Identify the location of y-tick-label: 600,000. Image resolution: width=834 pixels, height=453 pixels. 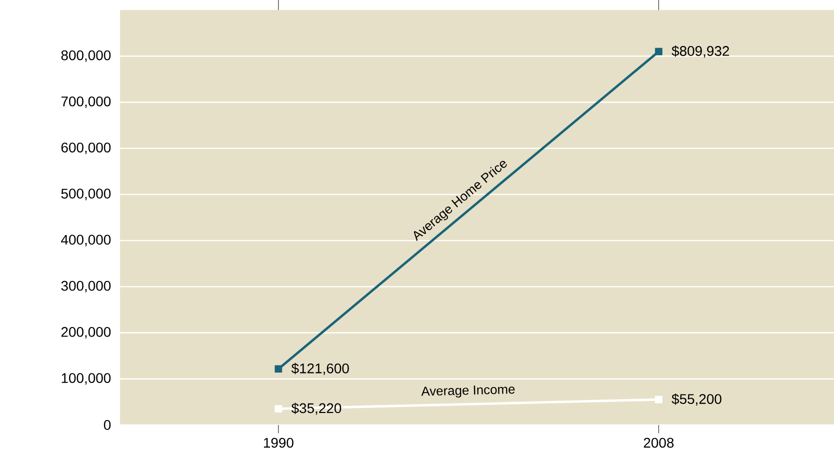
(86, 148).